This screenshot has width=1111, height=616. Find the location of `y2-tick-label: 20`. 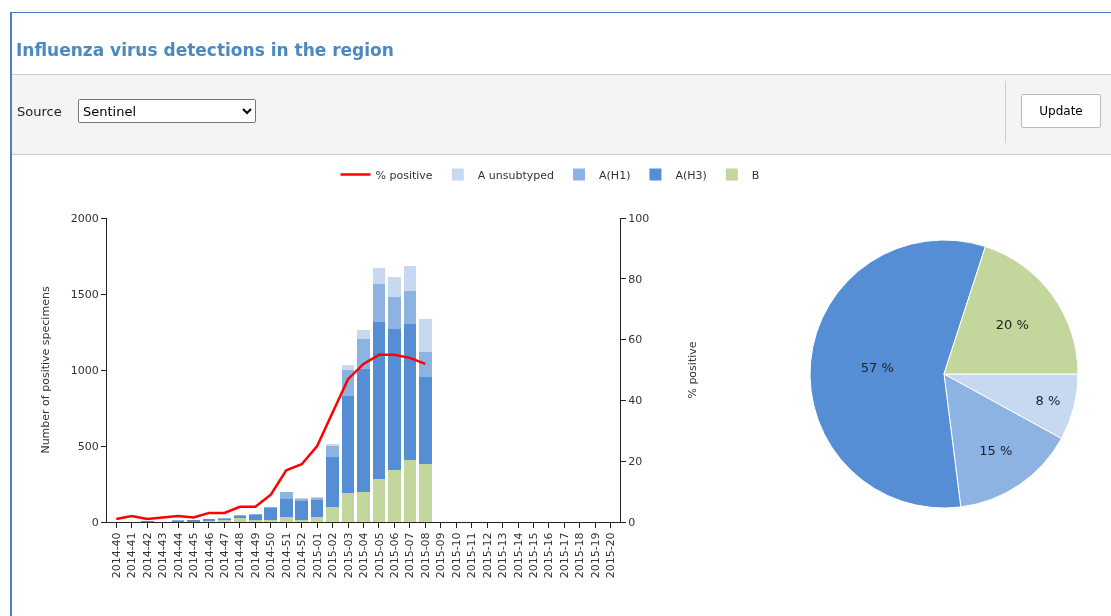

y2-tick-label: 20 is located at coordinates (635, 462).